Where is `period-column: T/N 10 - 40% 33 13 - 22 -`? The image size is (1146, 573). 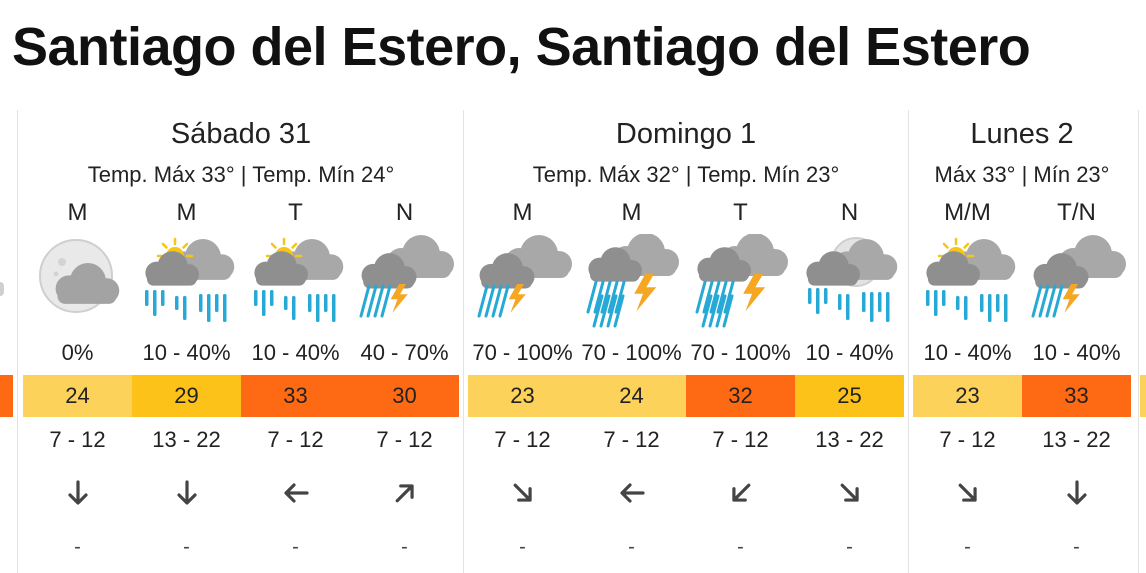 period-column: T/N 10 - 40% 33 13 - 22 - is located at coordinates (1076, 341).